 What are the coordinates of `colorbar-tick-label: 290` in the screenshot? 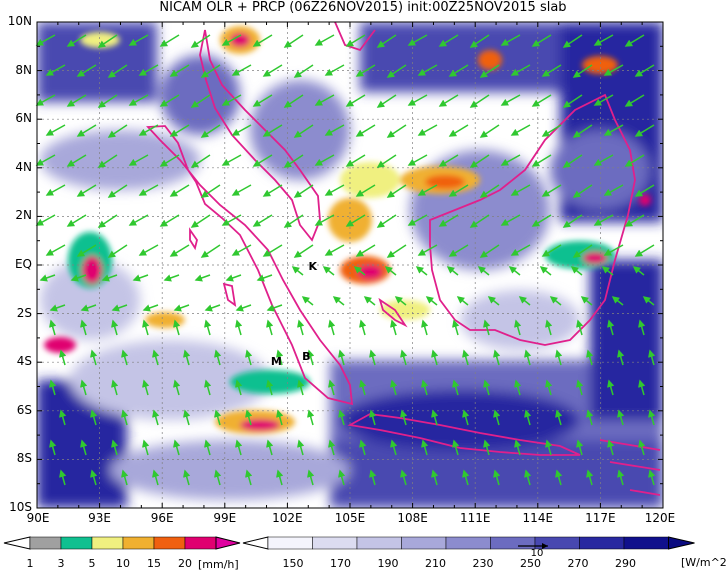 It's located at (625, 563).